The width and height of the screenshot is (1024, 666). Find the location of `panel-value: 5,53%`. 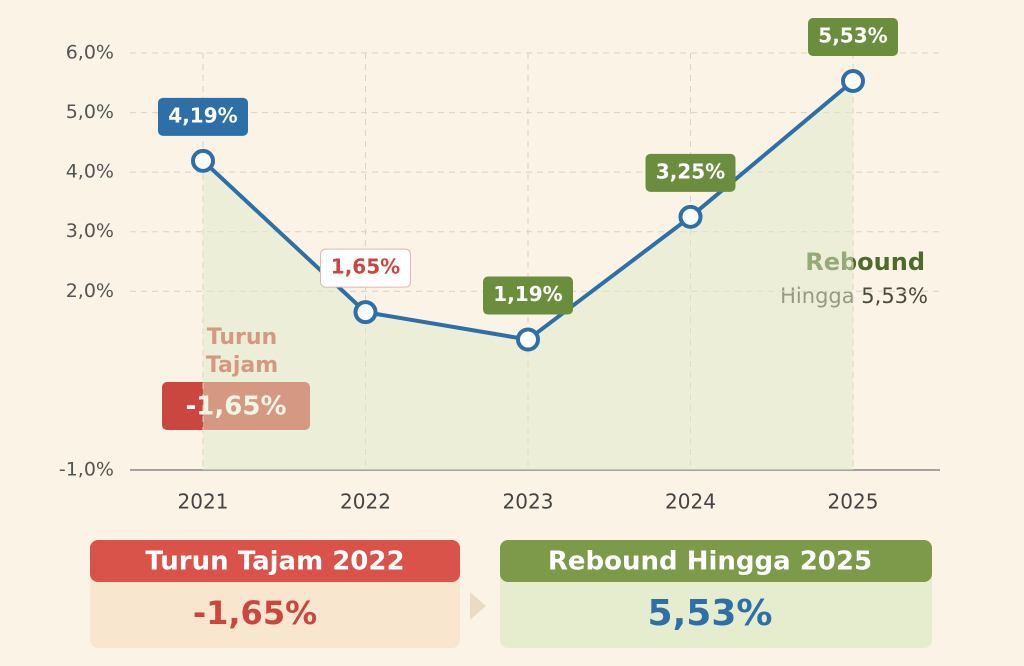

panel-value: 5,53% is located at coordinates (710, 613).